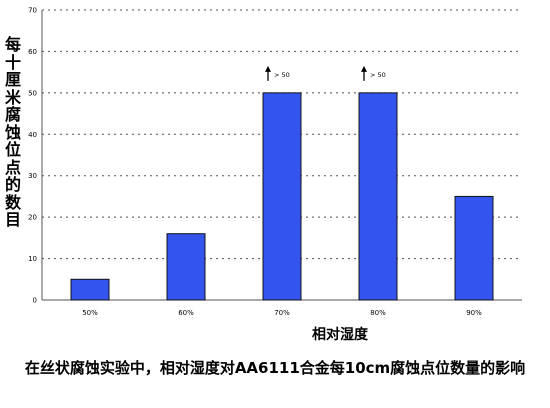  I want to click on y-tick-label: 20, so click(32, 218).